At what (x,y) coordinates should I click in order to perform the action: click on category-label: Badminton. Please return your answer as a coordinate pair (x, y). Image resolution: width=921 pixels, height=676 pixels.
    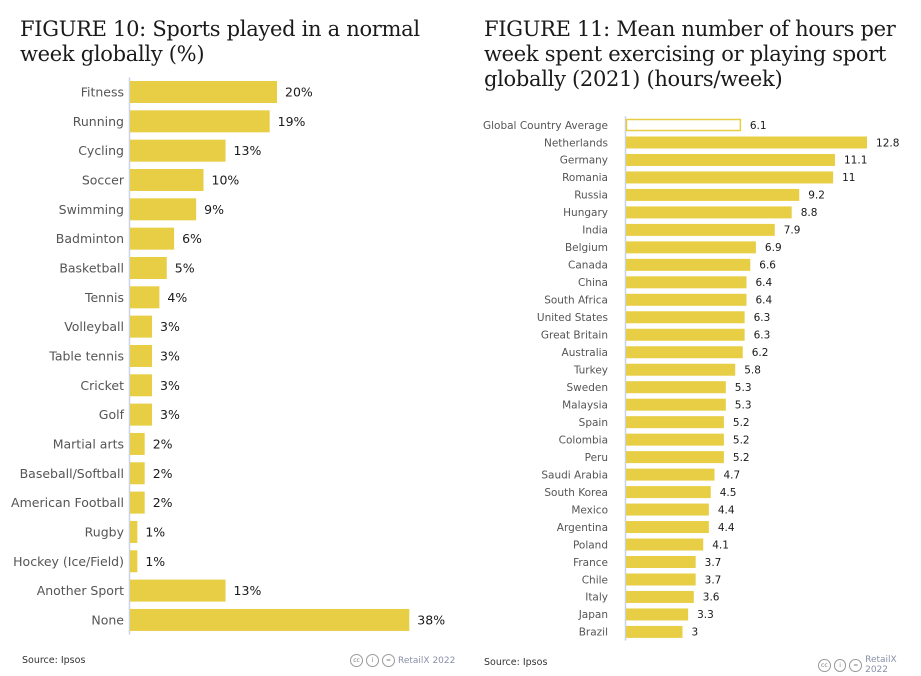
    Looking at the image, I should click on (90, 238).